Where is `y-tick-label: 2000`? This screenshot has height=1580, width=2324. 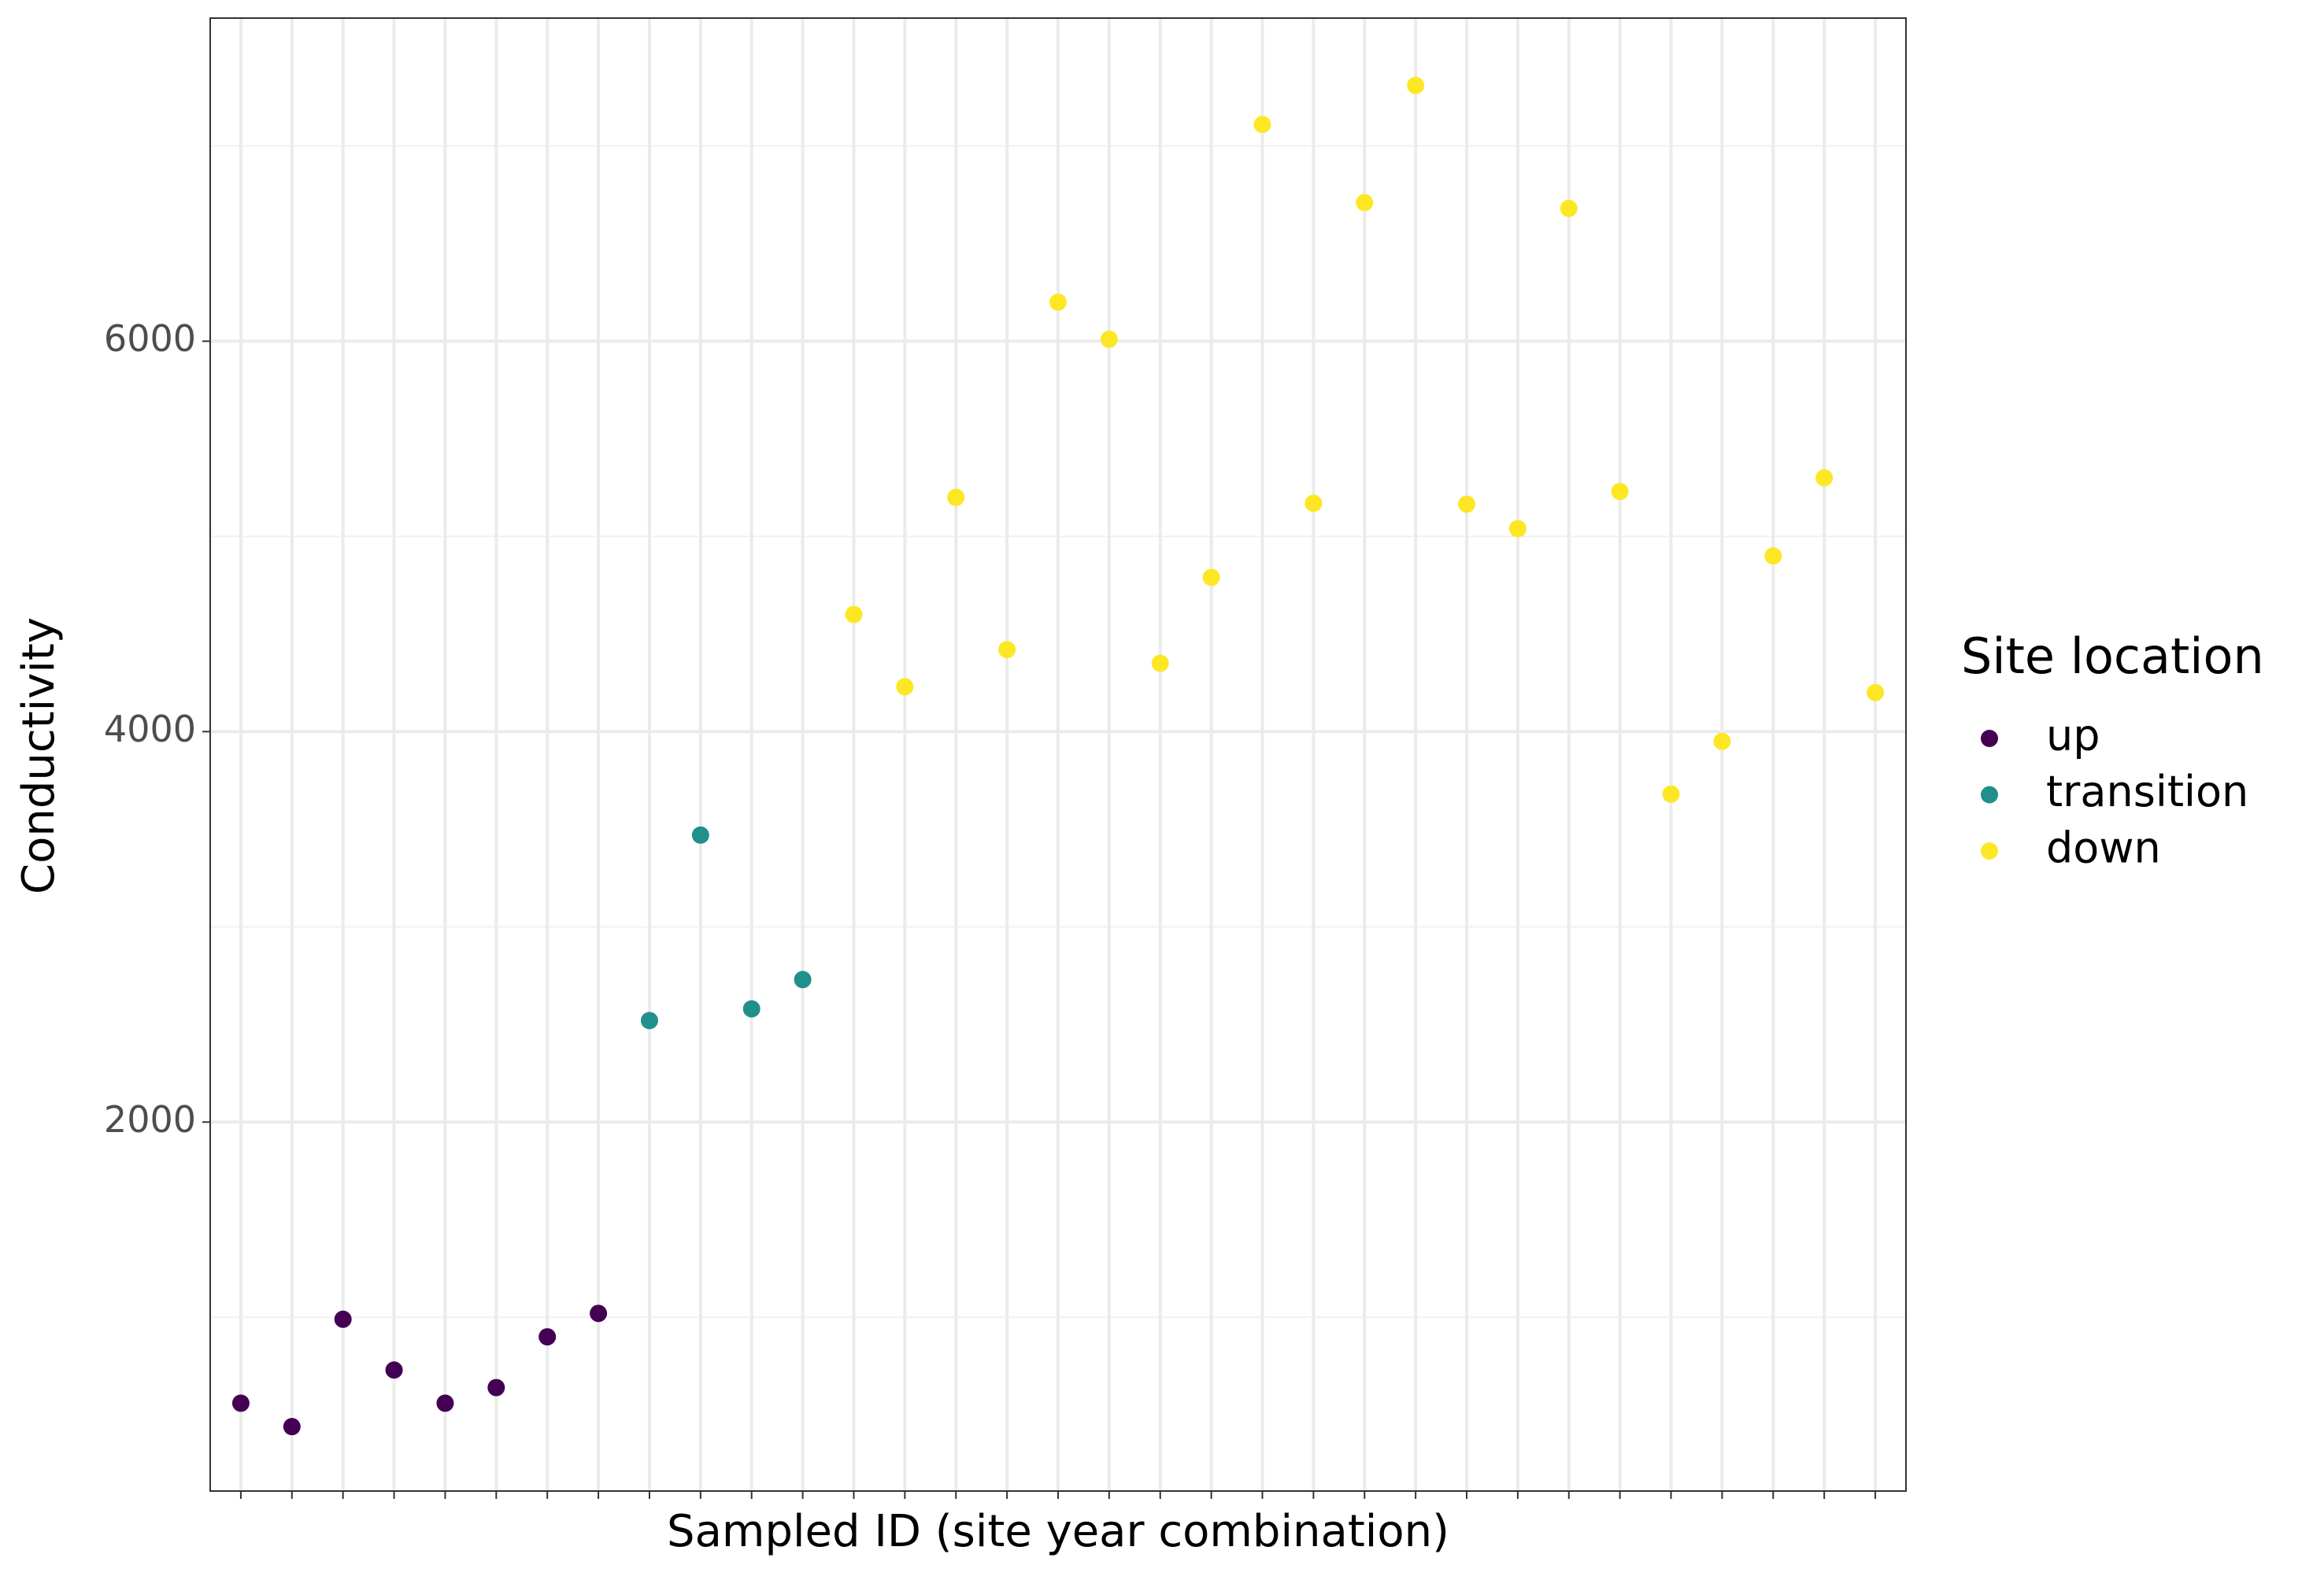 y-tick-label: 2000 is located at coordinates (150, 1119).